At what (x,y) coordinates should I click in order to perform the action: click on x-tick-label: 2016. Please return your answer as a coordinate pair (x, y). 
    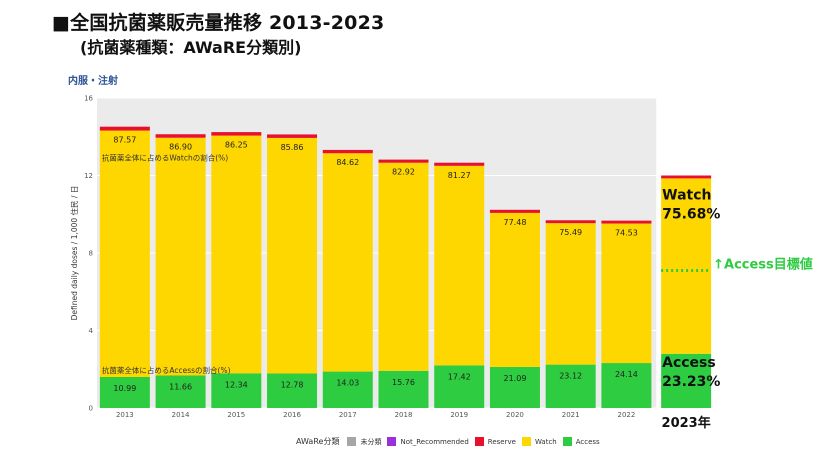
    Looking at the image, I should click on (292, 415).